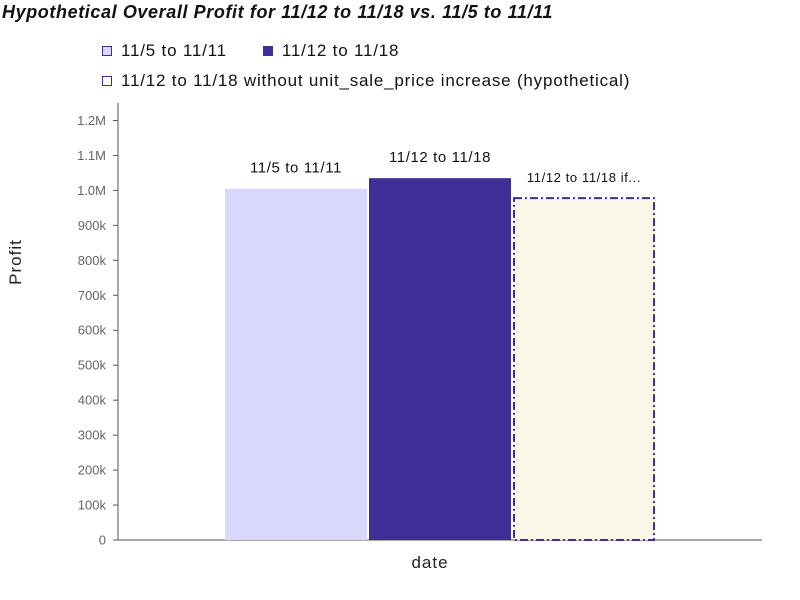 The image size is (800, 600). Describe the element at coordinates (92, 260) in the screenshot. I see `y-tick-label: 800k` at that location.